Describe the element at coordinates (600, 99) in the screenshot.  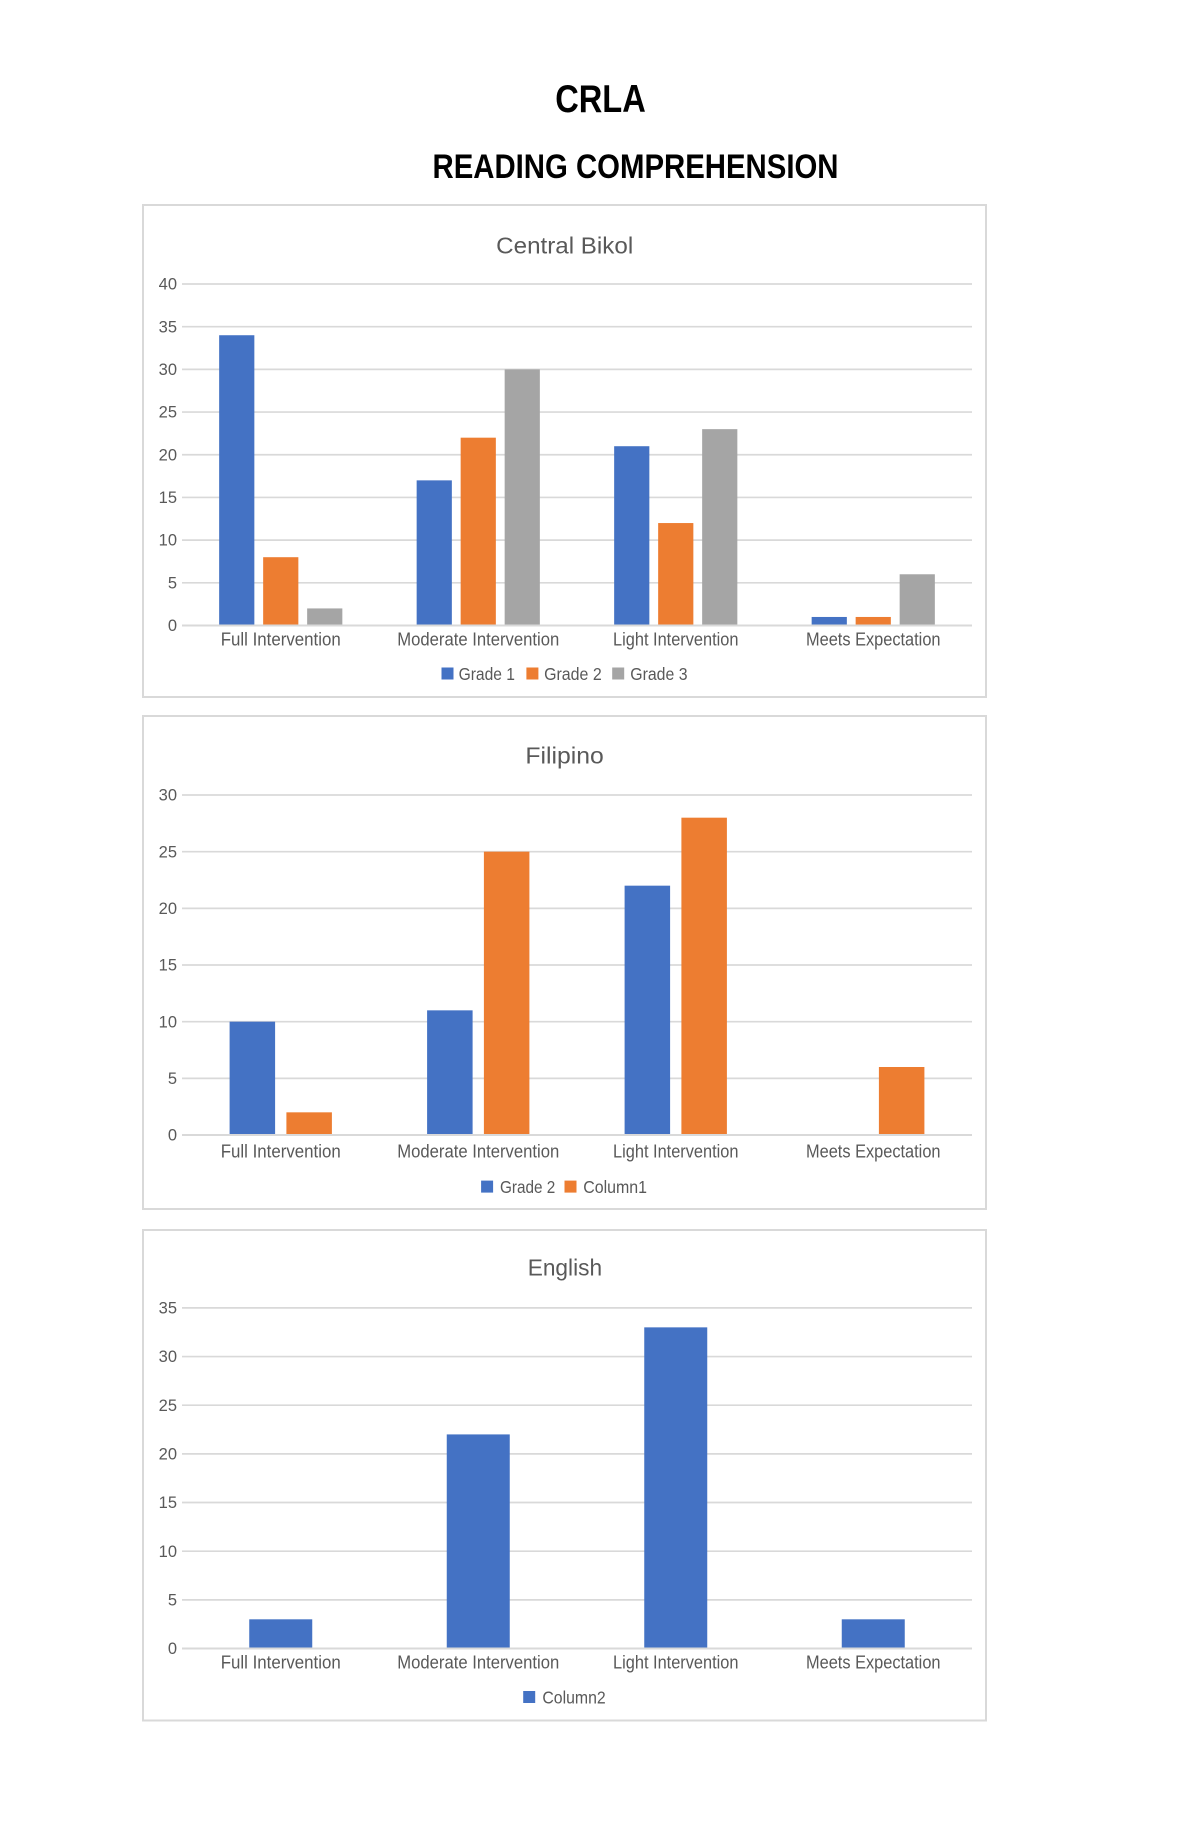
I see `svg-text: CRLA` at that location.